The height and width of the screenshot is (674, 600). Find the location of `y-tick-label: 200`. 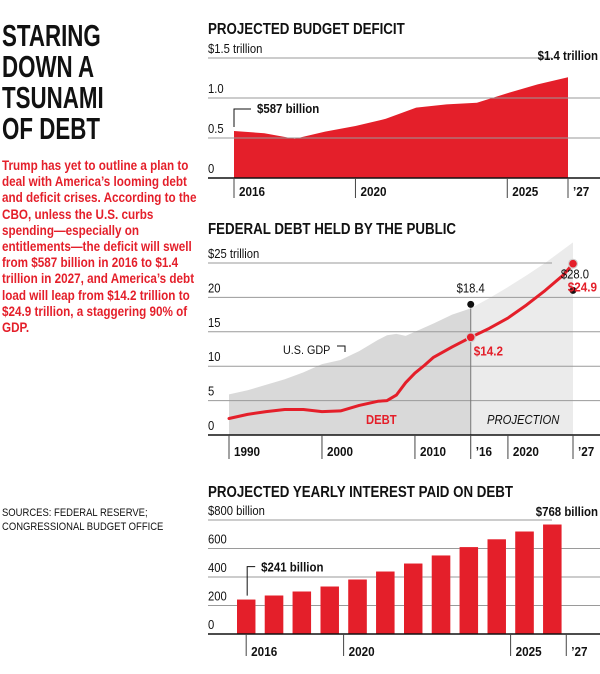

y-tick-label: 200 is located at coordinates (217, 596).